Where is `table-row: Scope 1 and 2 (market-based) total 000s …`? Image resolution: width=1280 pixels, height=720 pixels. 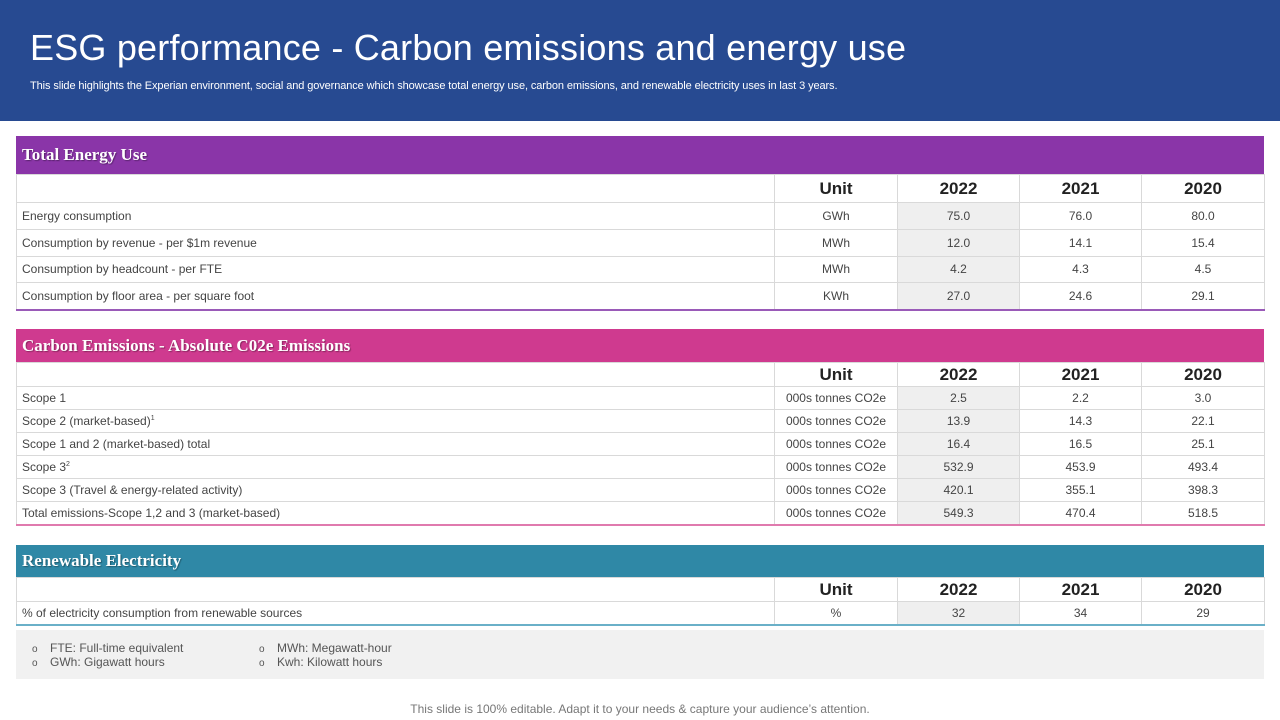
table-row: Scope 1 and 2 (market-based) total 000s … is located at coordinates (640, 444).